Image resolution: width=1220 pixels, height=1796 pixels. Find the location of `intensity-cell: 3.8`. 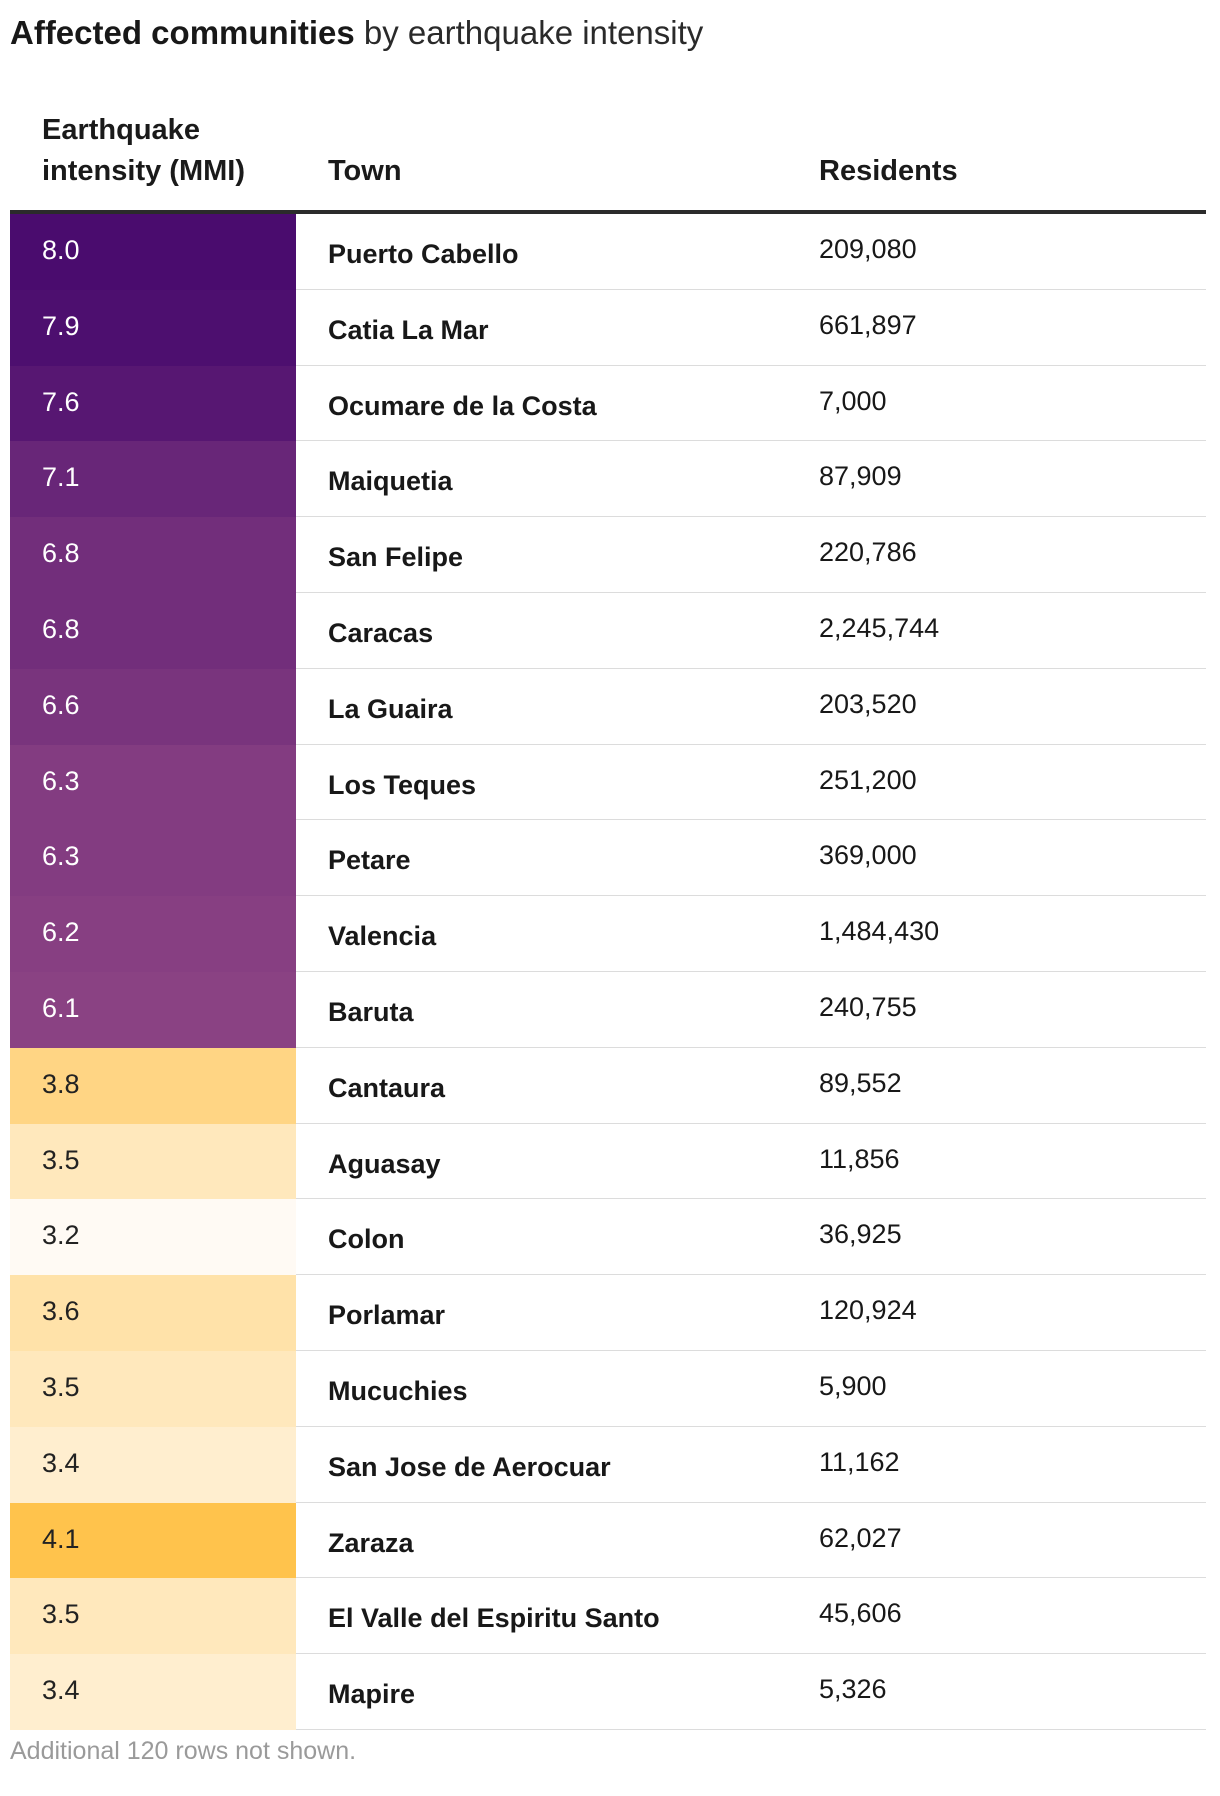

intensity-cell: 3.8 is located at coordinates (153, 1085).